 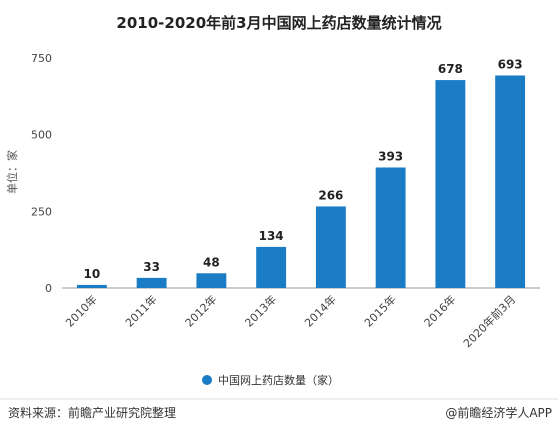 What do you see at coordinates (320, 310) in the screenshot?
I see `x-tick-label: 2014年` at bounding box center [320, 310].